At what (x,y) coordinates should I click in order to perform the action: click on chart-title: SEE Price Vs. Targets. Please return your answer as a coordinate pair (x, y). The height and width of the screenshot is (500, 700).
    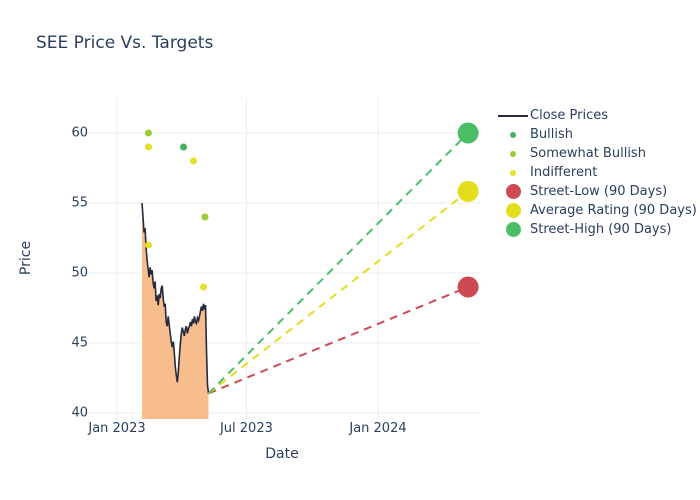
    Looking at the image, I should click on (125, 43).